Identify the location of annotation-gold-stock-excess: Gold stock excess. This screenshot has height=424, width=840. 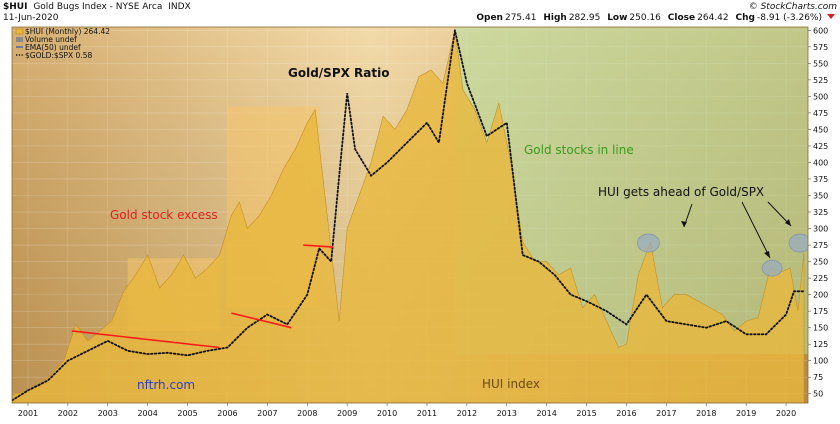
(164, 215).